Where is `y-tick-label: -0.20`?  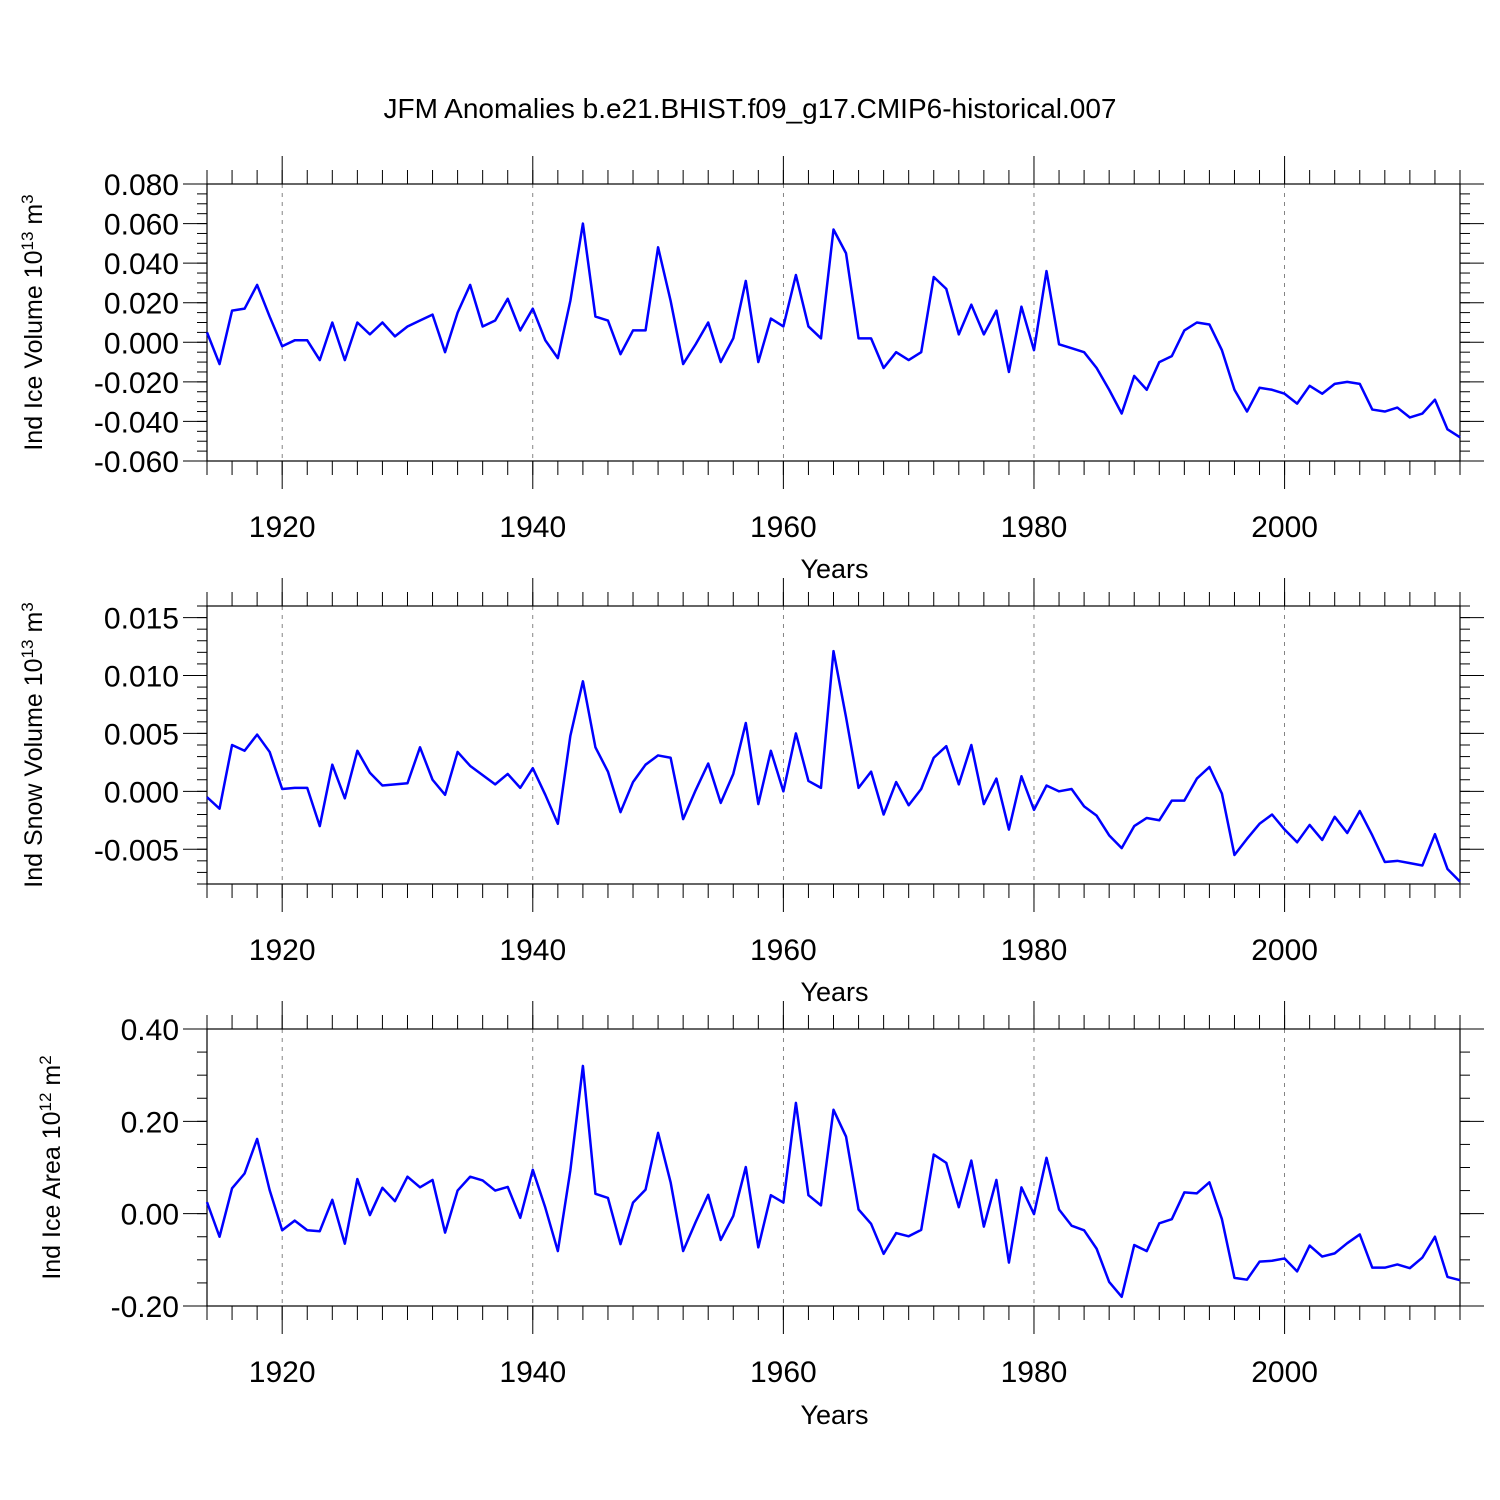 y-tick-label: -0.20 is located at coordinates (145, 1307).